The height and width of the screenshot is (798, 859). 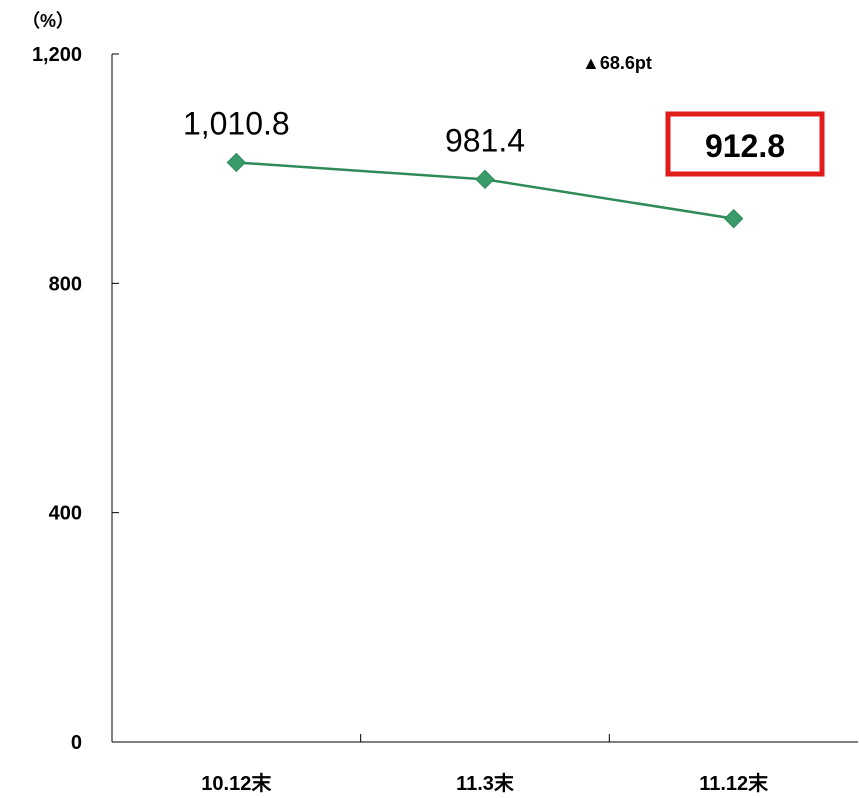 I want to click on data-label: 981.4, so click(x=485, y=140).